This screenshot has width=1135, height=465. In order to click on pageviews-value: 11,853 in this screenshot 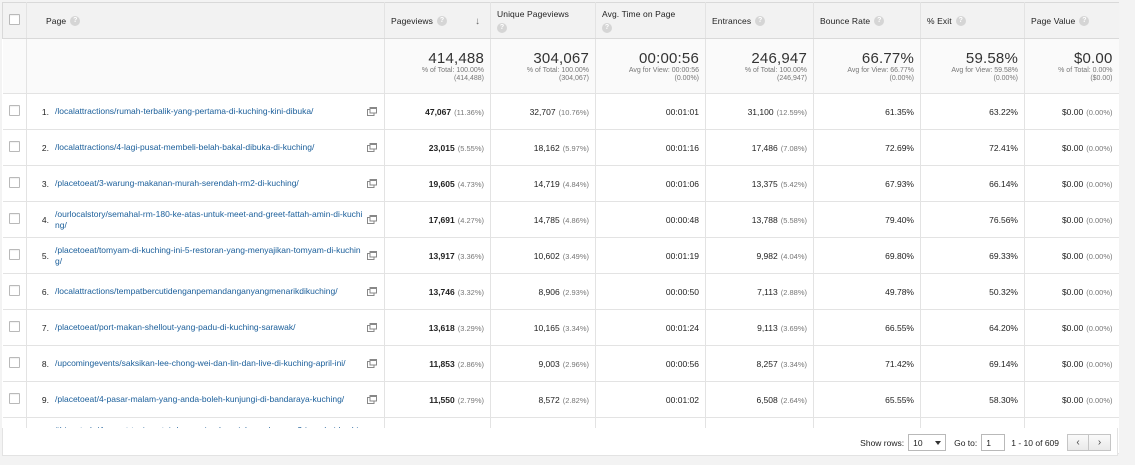, I will do `click(442, 363)`.